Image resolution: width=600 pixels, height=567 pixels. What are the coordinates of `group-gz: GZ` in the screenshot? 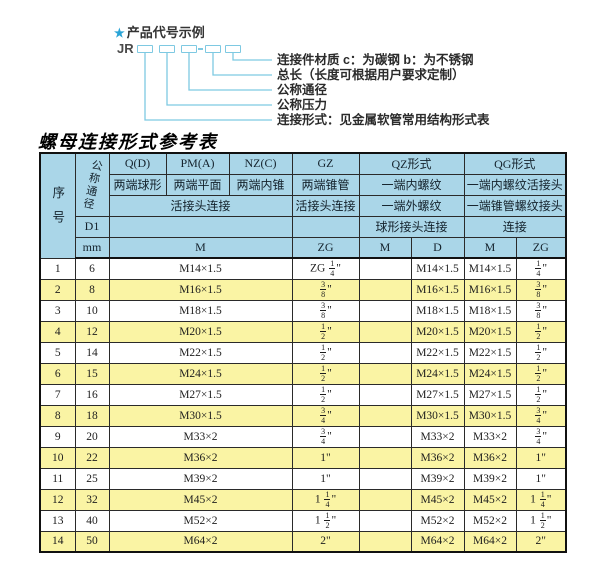 It's located at (325, 163).